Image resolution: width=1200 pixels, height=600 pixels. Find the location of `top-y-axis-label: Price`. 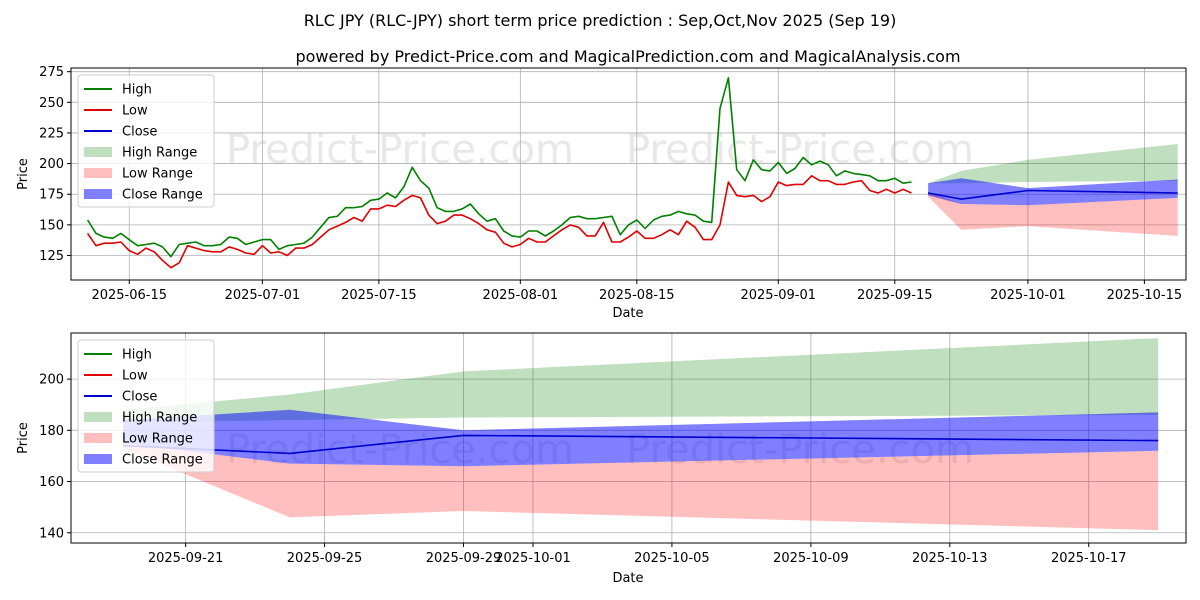

top-y-axis-label: Price is located at coordinates (23, 174).